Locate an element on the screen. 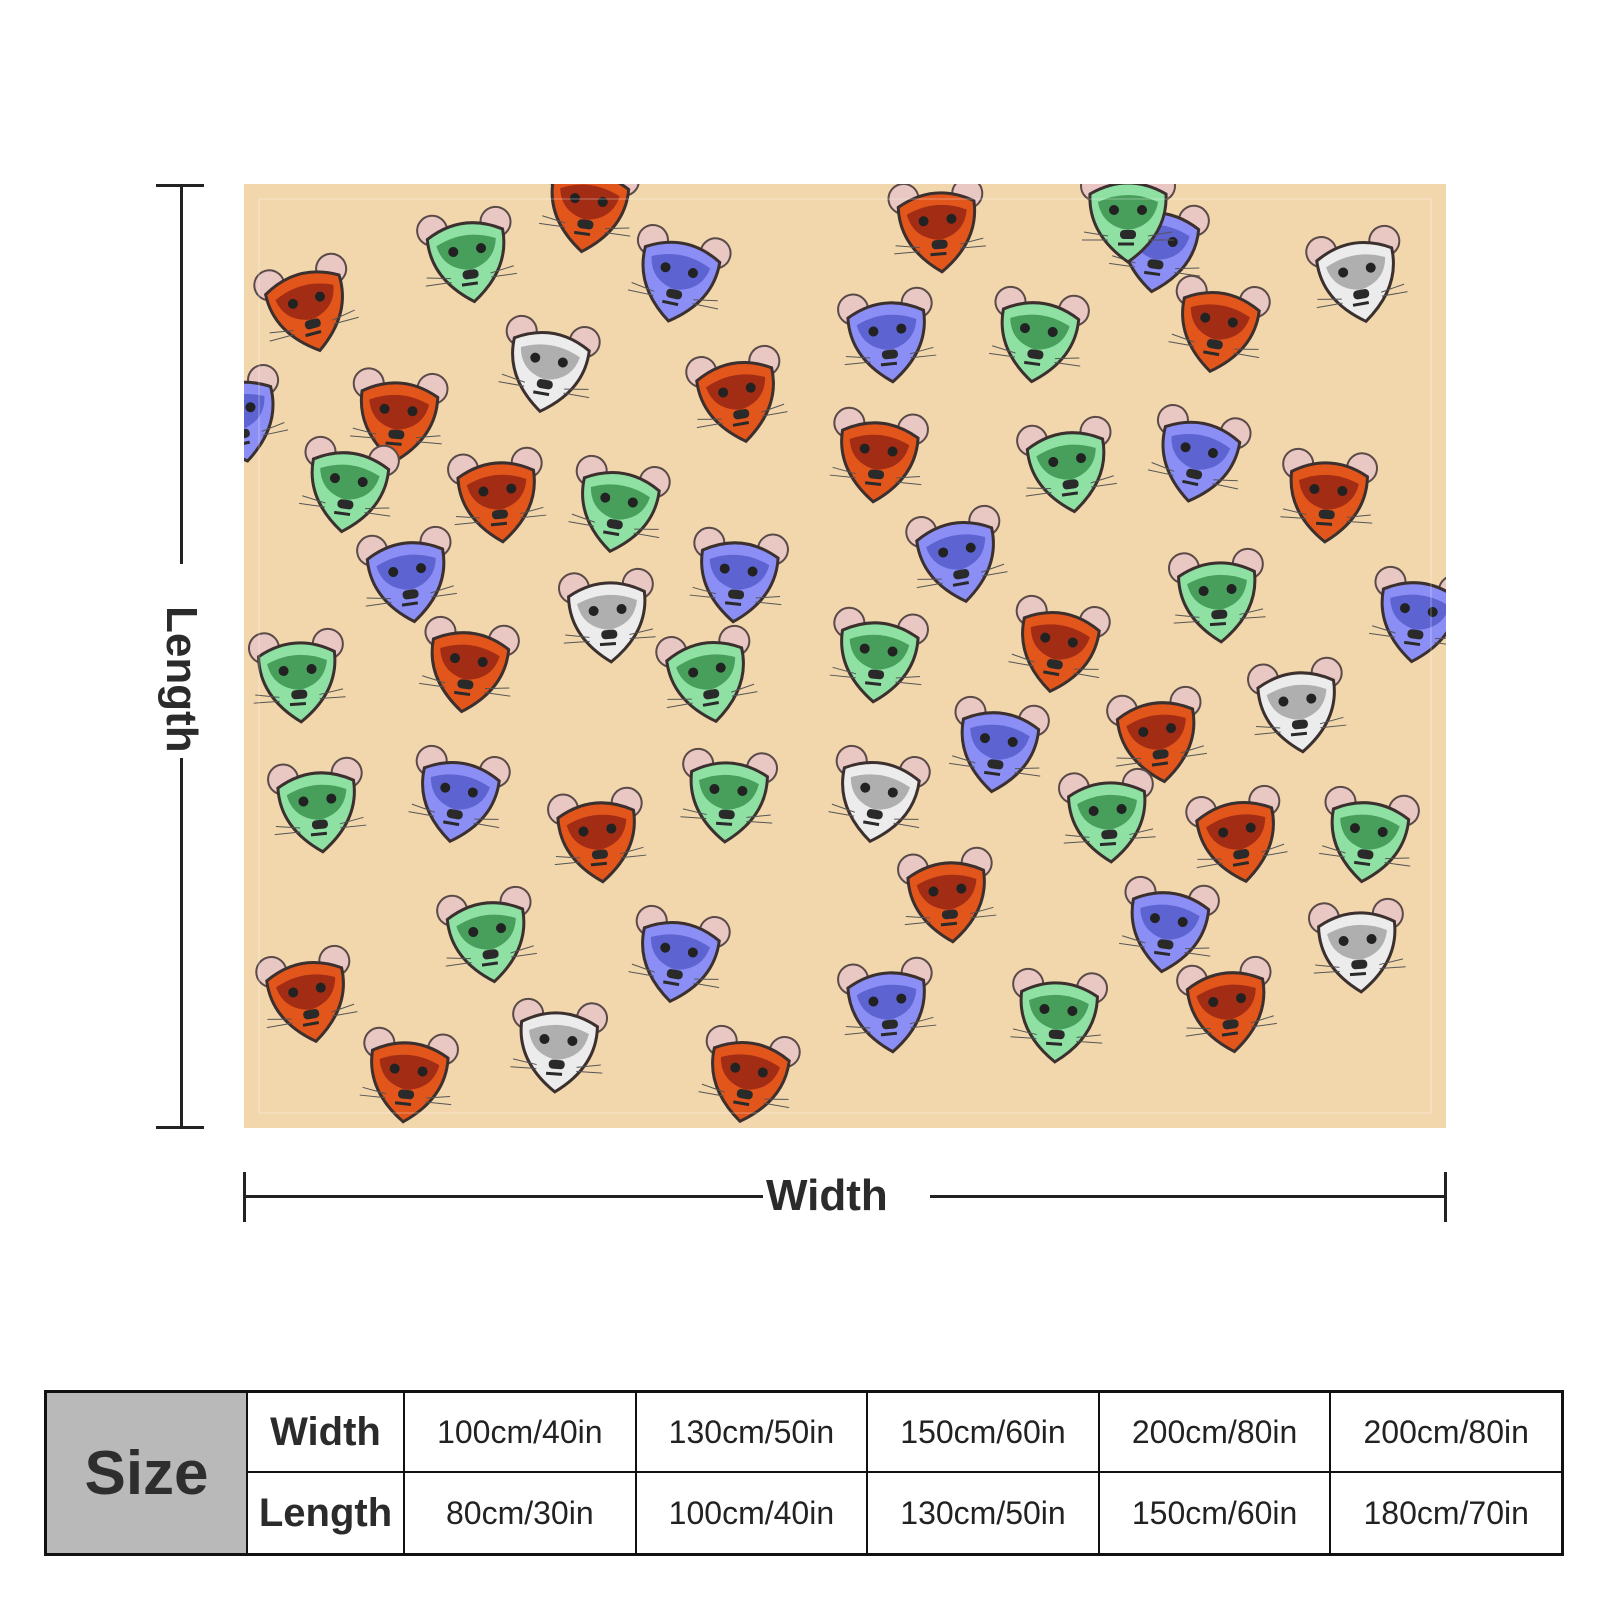 The image size is (1600, 1600). size-table-width-label: Width is located at coordinates (324, 1433).